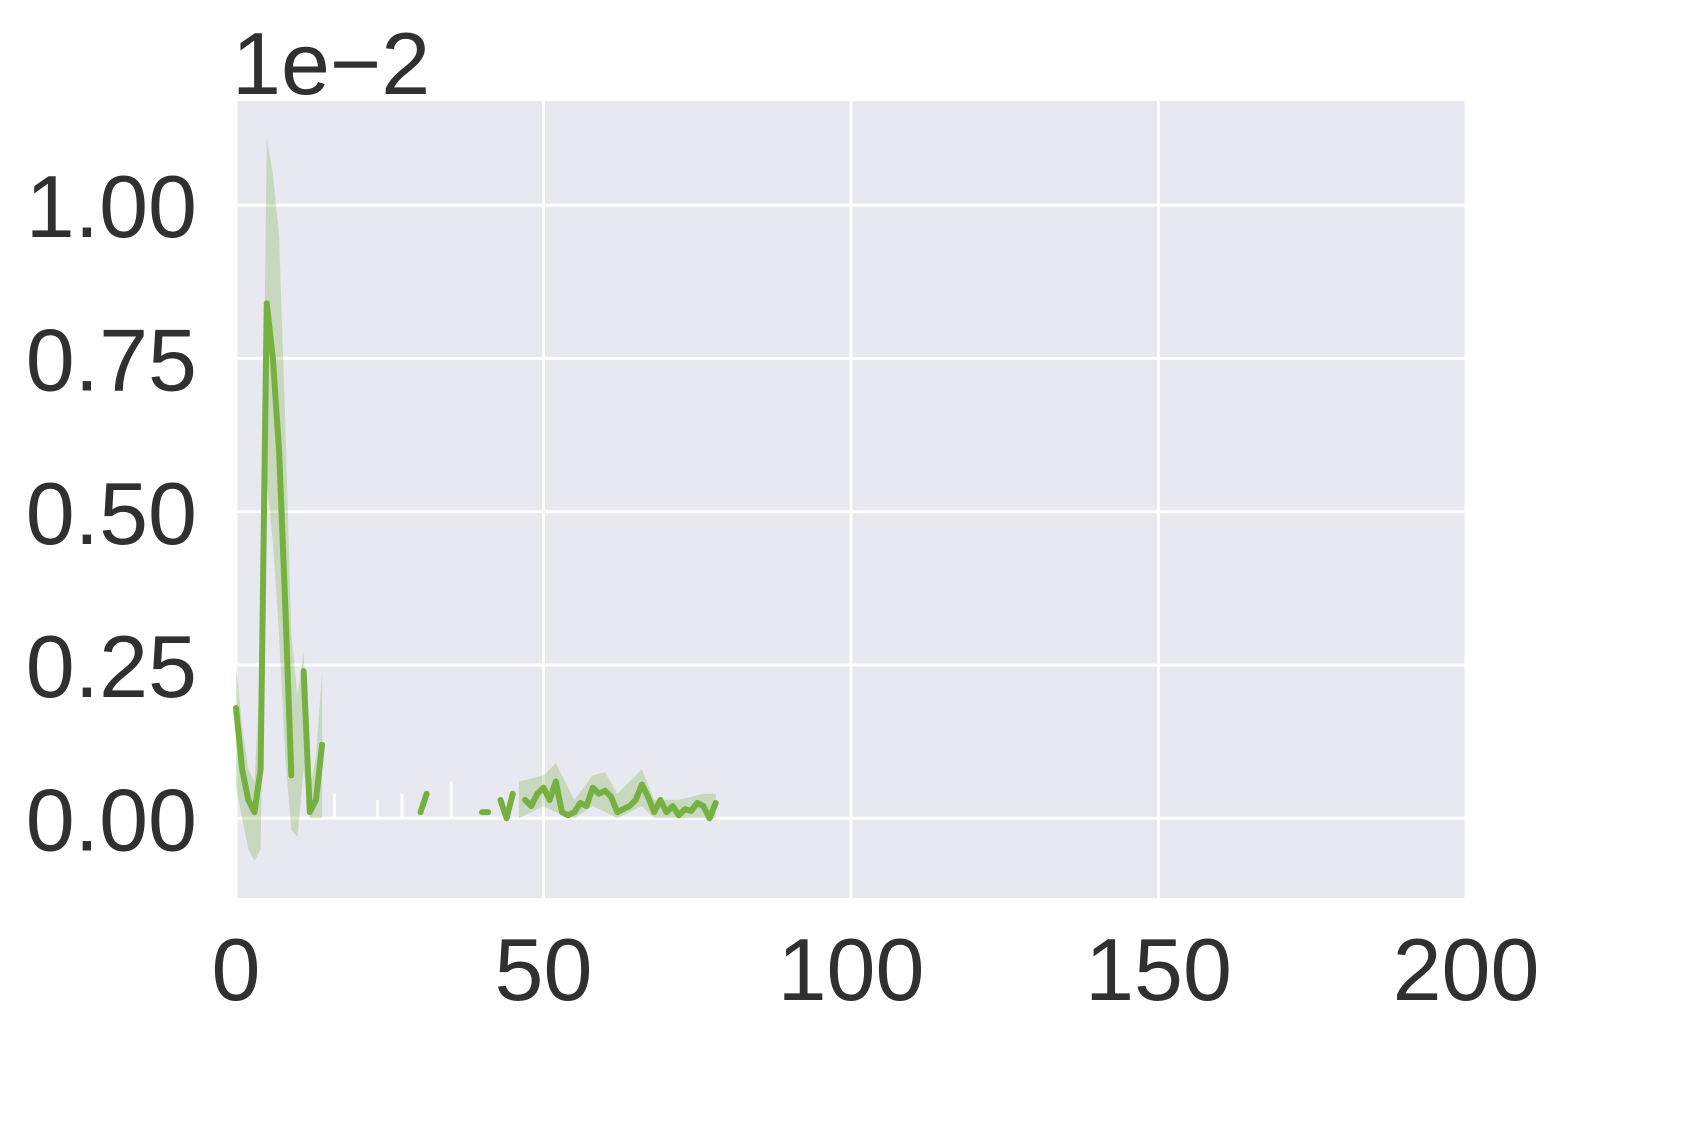 Image resolution: width=1701 pixels, height=1133 pixels. I want to click on x-tick-labels: 0 50 100 150 200, so click(876, 969).